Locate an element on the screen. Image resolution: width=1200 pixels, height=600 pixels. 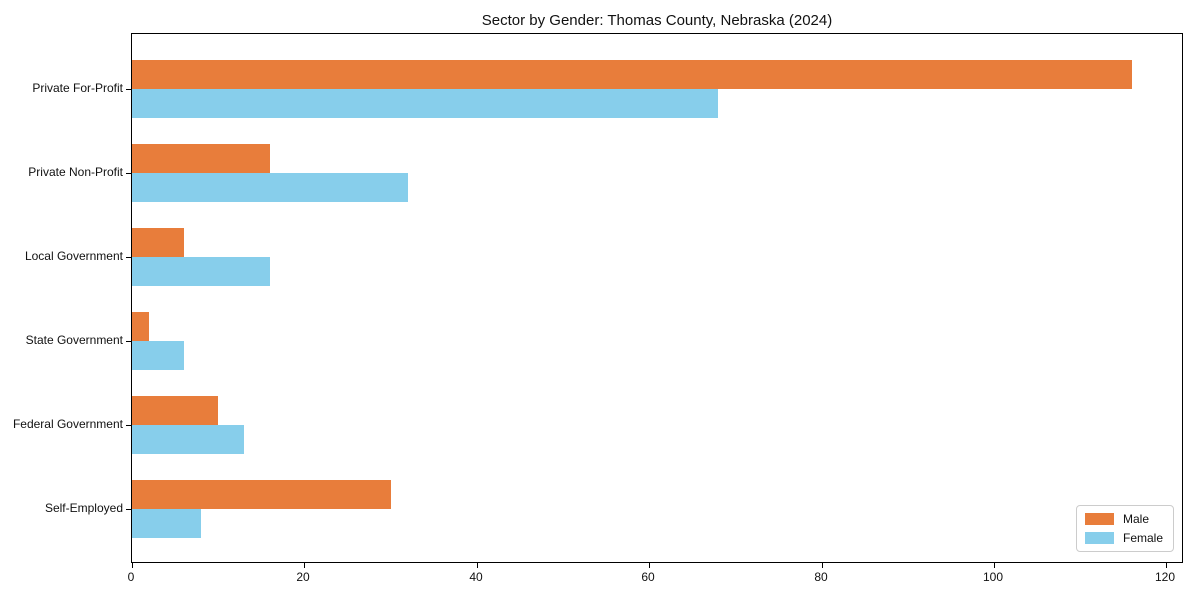
bar-female-private-for-profit is located at coordinates (425, 103).